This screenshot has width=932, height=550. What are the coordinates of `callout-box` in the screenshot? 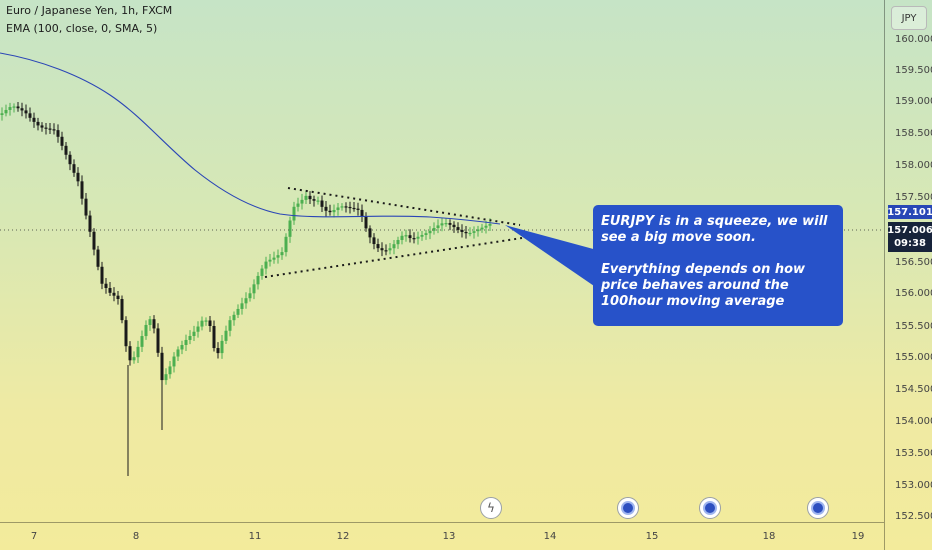 It's located at (674, 265).